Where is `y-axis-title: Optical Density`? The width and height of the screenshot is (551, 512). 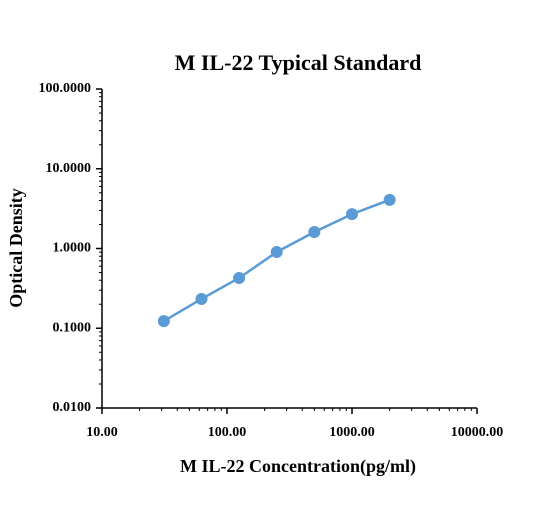 y-axis-title: Optical Density is located at coordinates (16, 248).